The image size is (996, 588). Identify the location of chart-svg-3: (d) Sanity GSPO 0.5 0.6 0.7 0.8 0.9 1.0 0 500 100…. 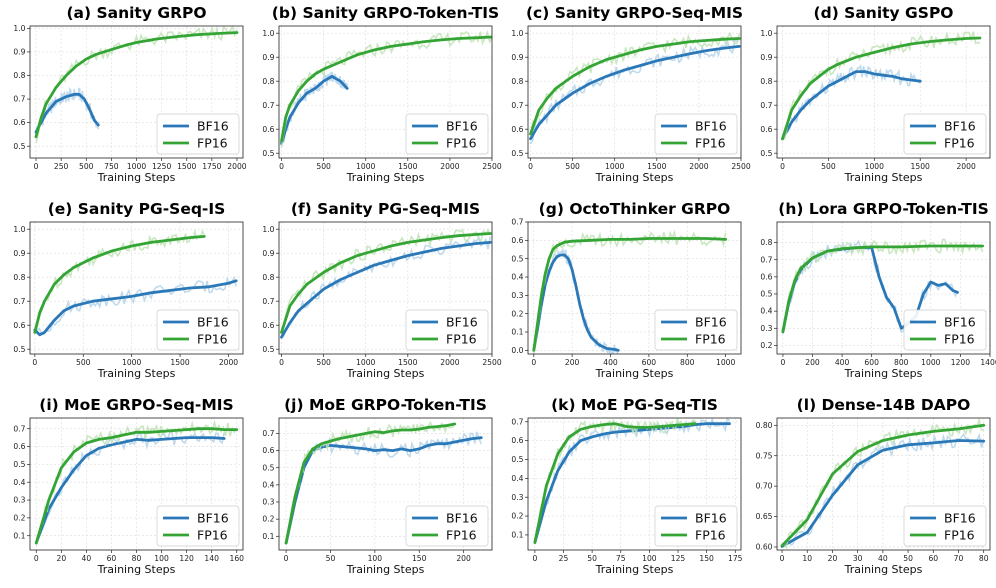
(875, 94).